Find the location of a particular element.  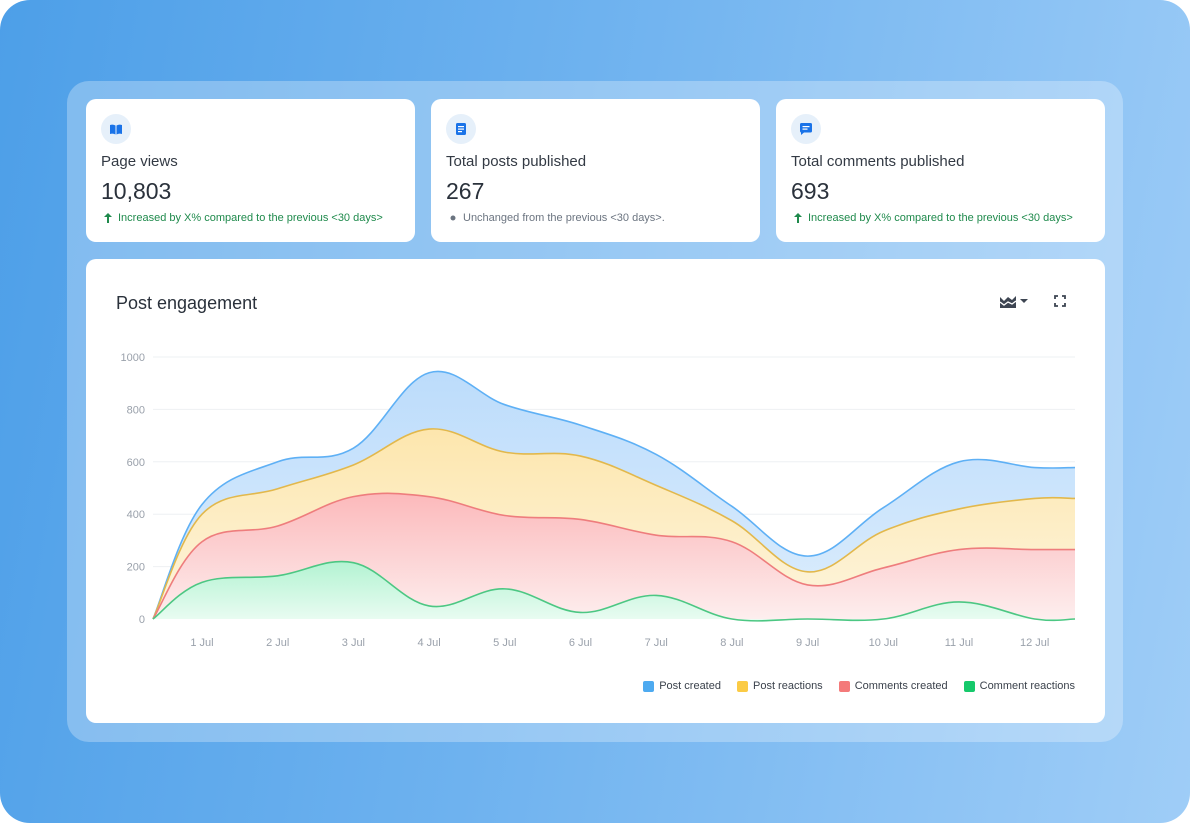

x-tick-label: 3 Jul is located at coordinates (353, 643).